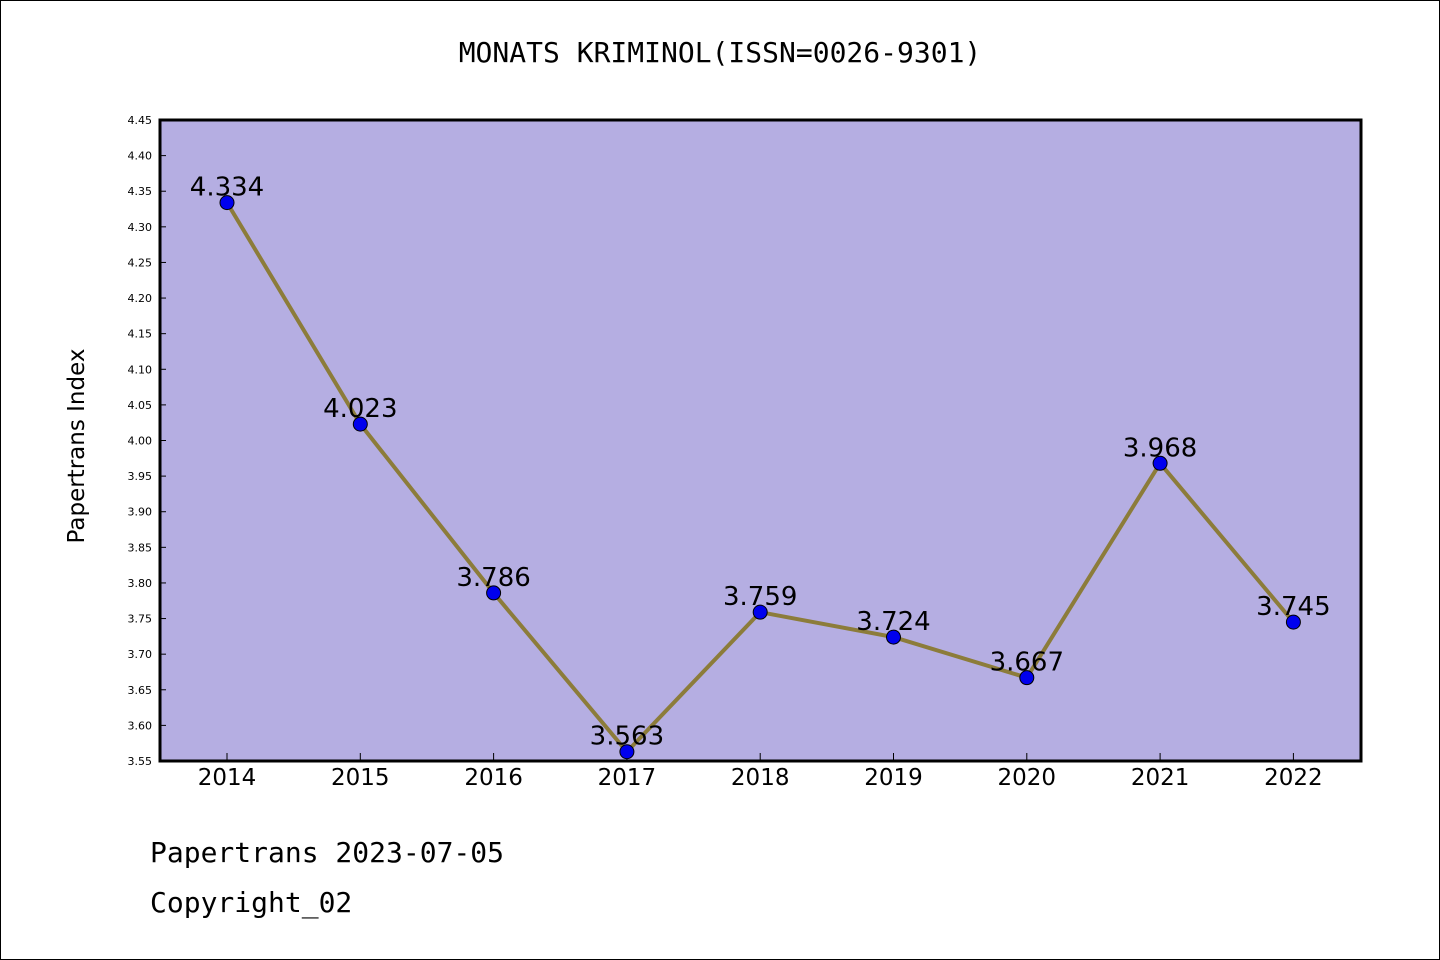 The height and width of the screenshot is (960, 1440). I want to click on data-label: 3.563, so click(627, 737).